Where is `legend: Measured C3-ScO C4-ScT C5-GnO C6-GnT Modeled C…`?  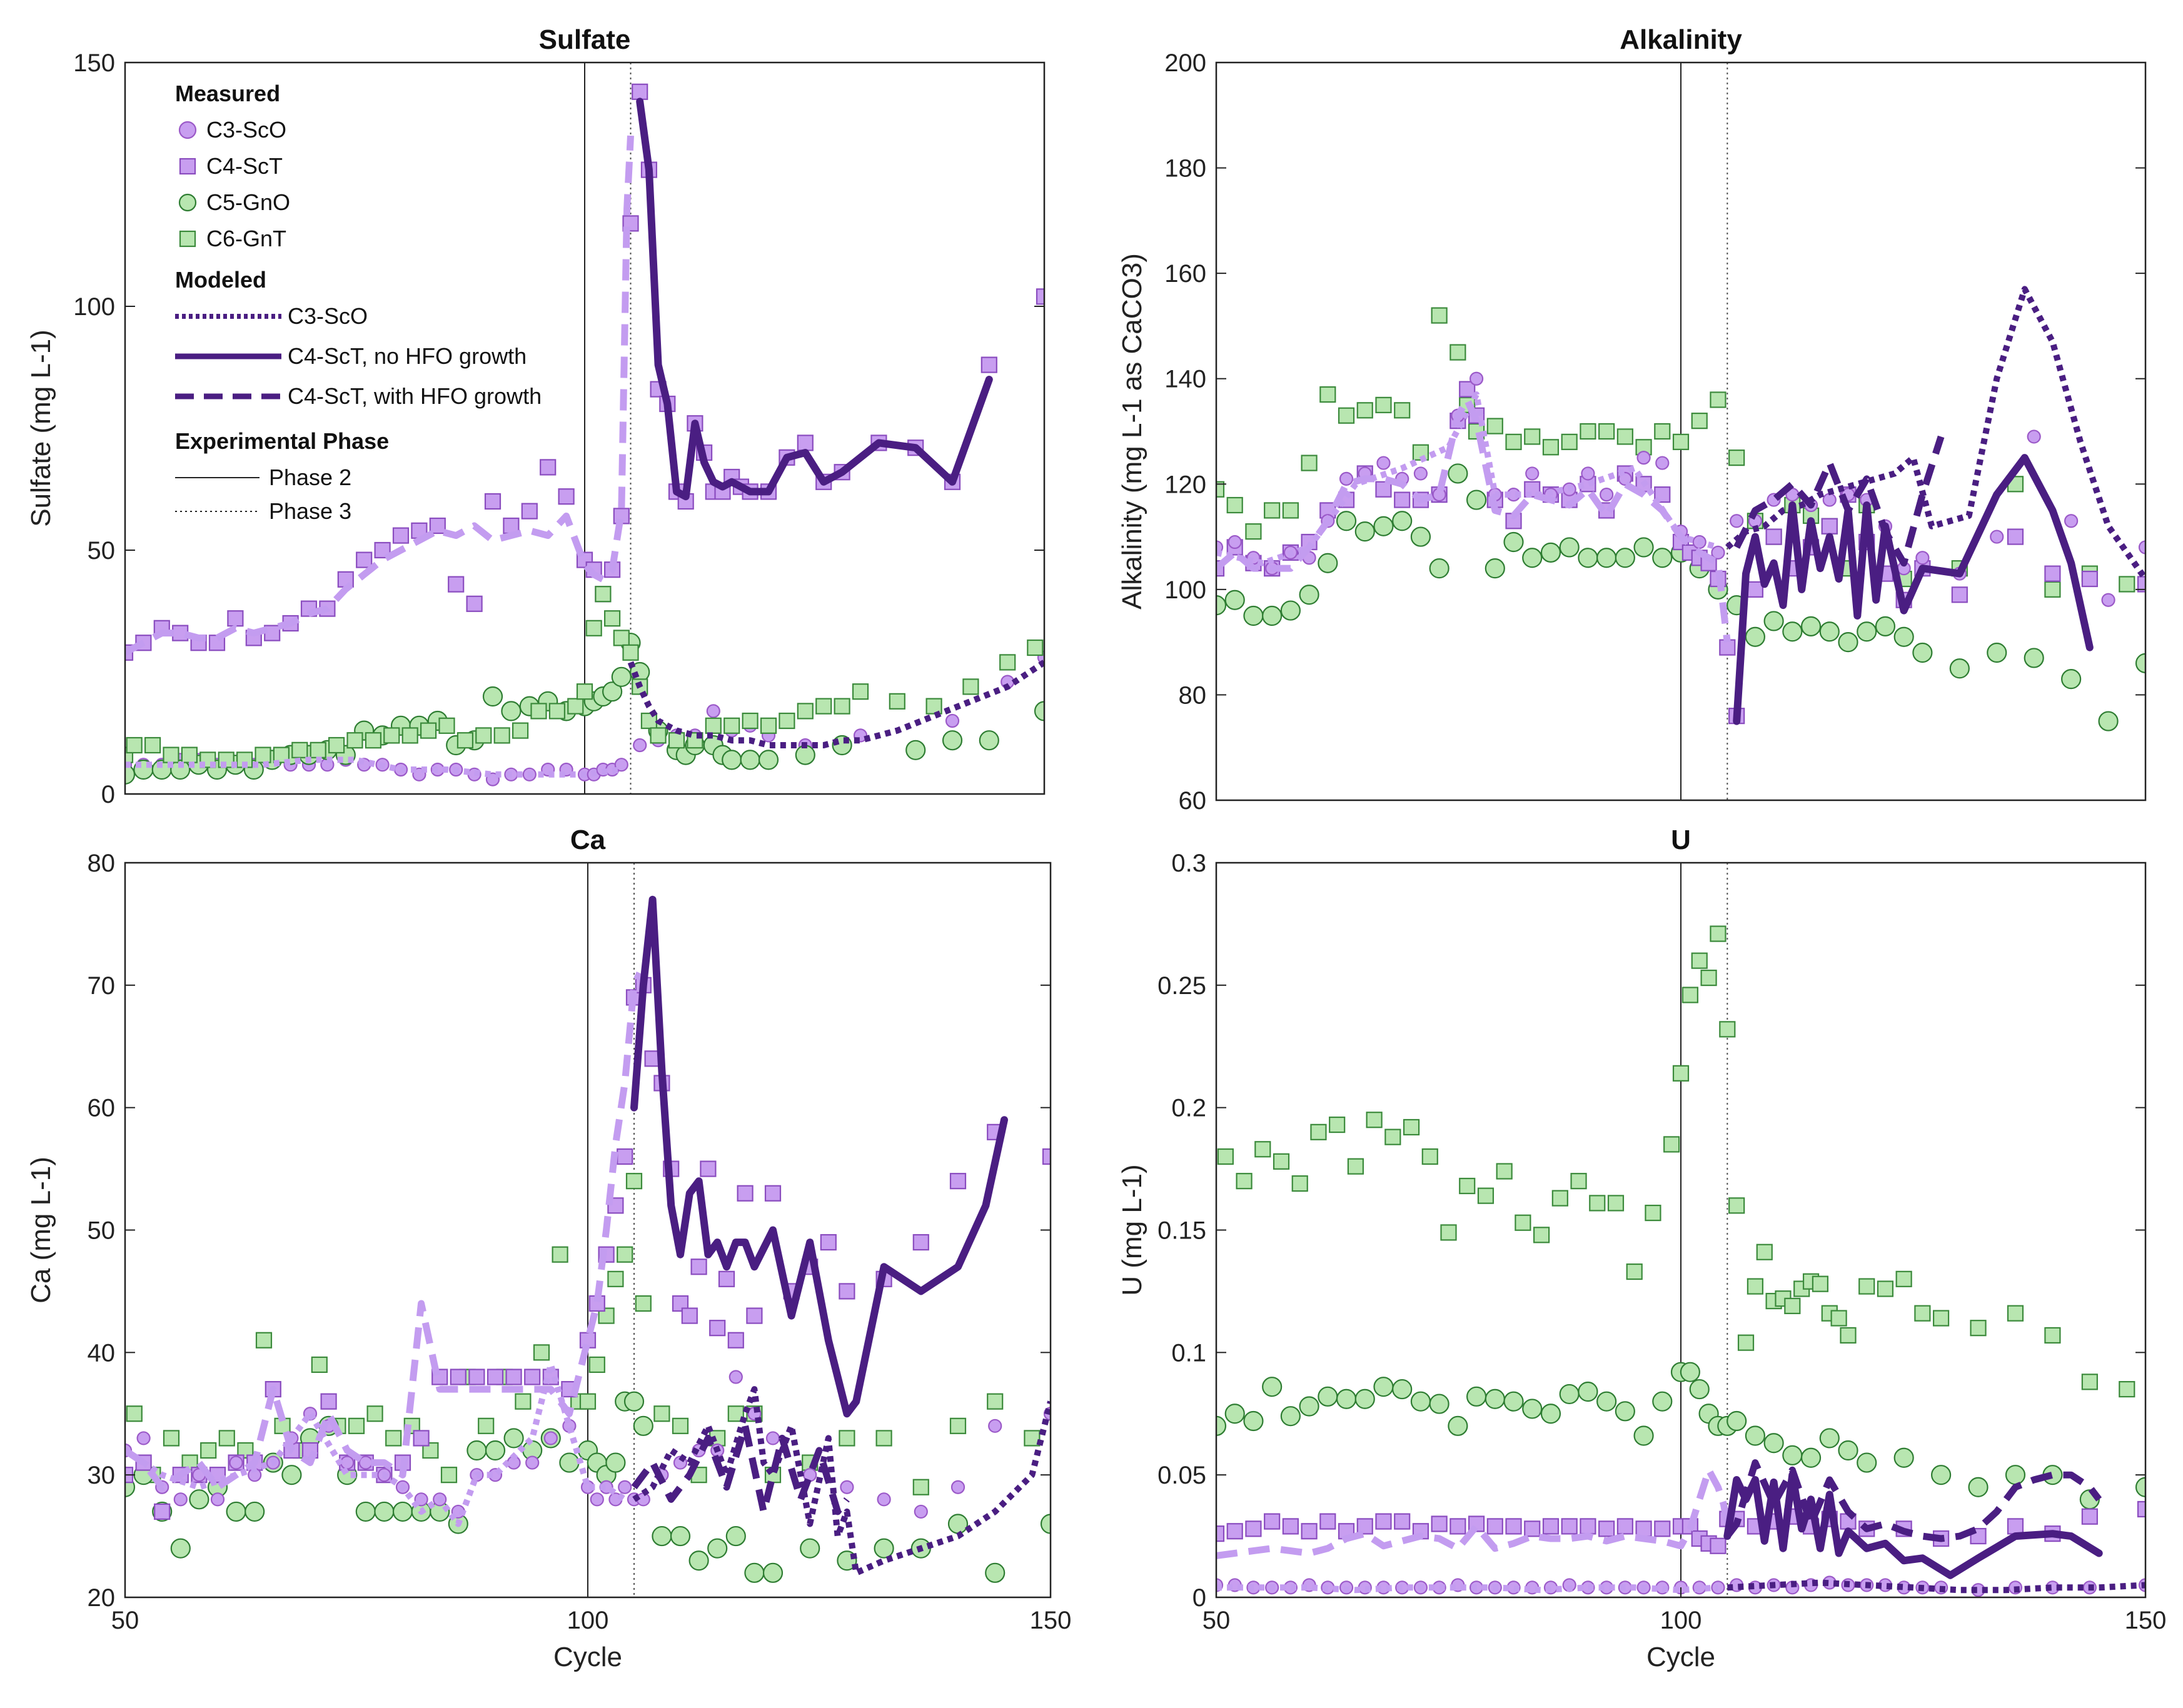
legend: Measured C3-ScO C4-ScT C5-GnO C6-GnT Modeled C… is located at coordinates (358, 302).